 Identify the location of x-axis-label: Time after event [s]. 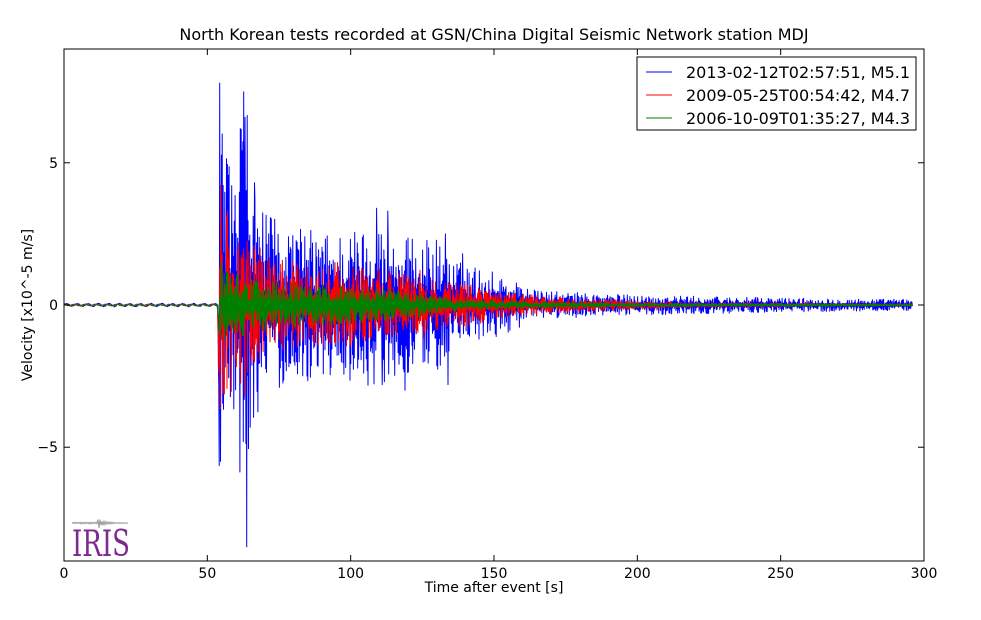
(494, 588).